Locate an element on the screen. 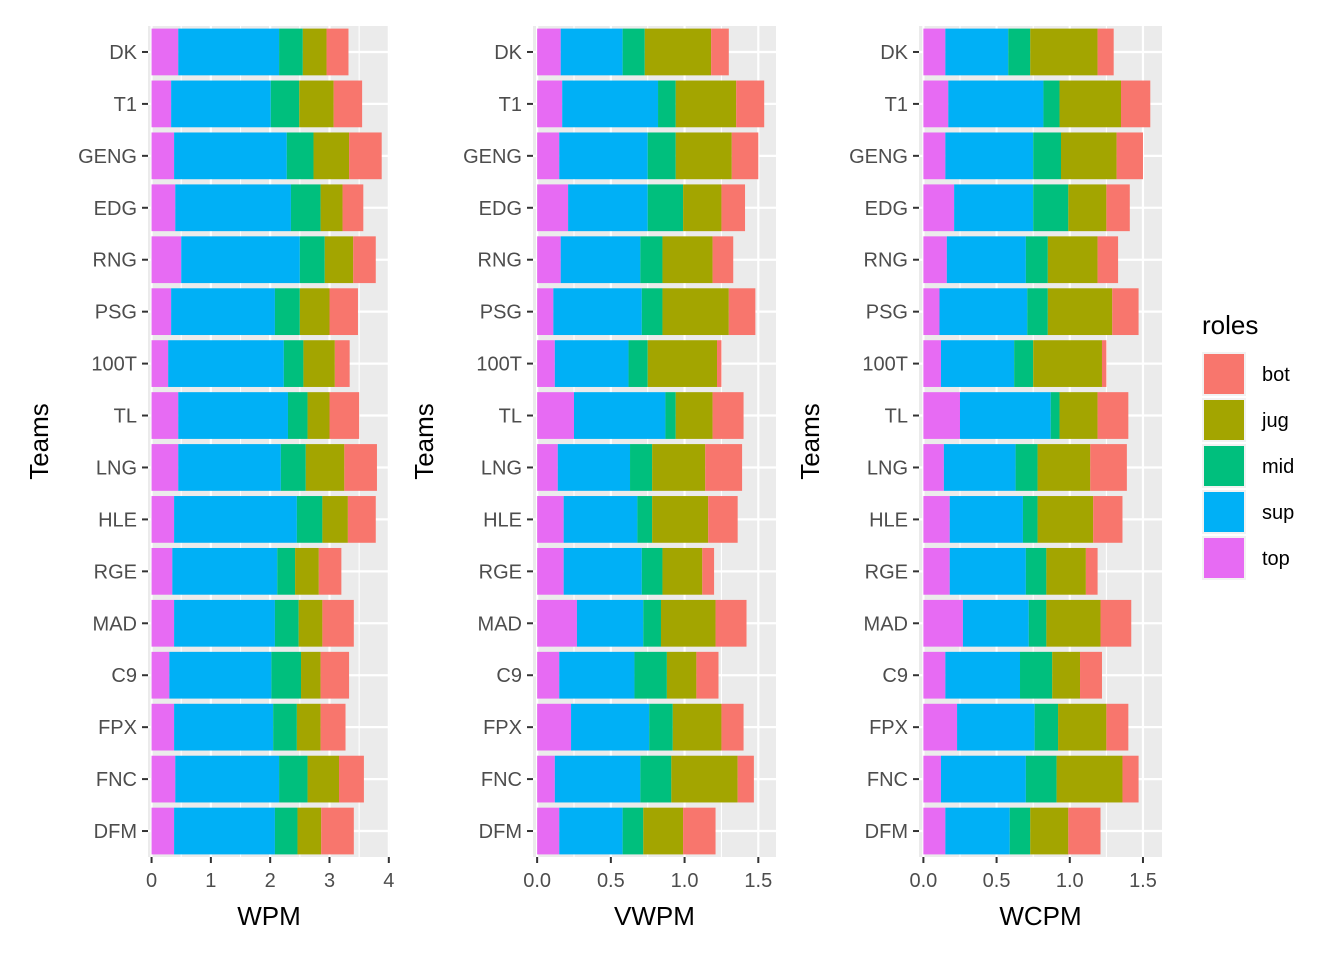 The height and width of the screenshot is (960, 1344). x-tick-label: 1.0 is located at coordinates (685, 881).